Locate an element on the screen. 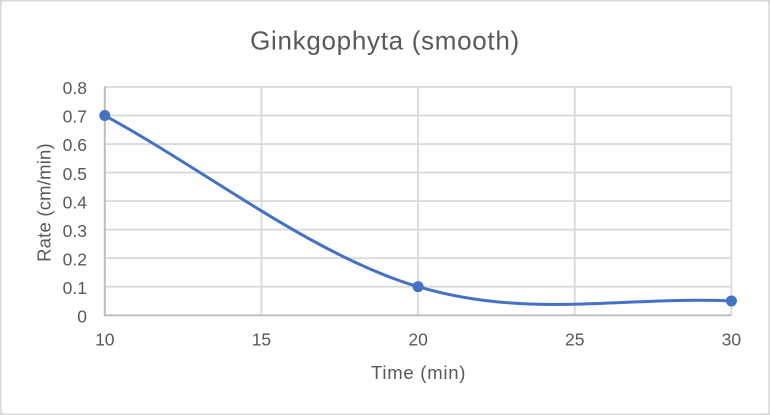  svg-text: 30 is located at coordinates (732, 340).